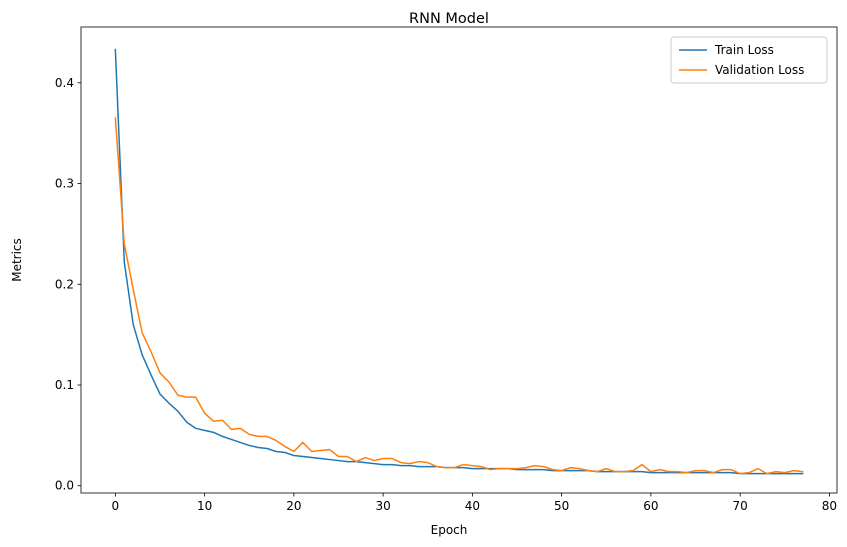  What do you see at coordinates (293, 506) in the screenshot?
I see `x-tick-label: 20` at bounding box center [293, 506].